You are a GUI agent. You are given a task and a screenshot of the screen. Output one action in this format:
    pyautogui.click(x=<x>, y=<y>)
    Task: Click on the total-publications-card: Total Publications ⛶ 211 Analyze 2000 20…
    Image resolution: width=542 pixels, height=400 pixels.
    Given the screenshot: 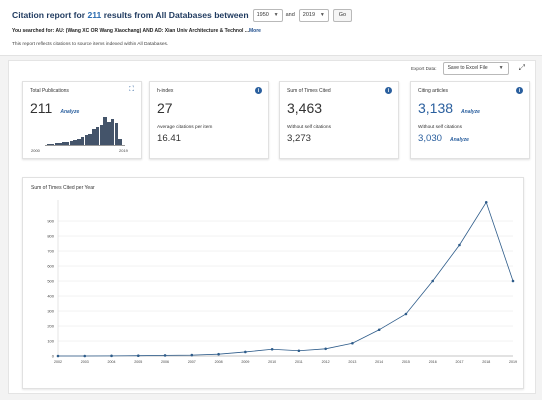 What is the action you would take?
    pyautogui.click(x=82, y=120)
    